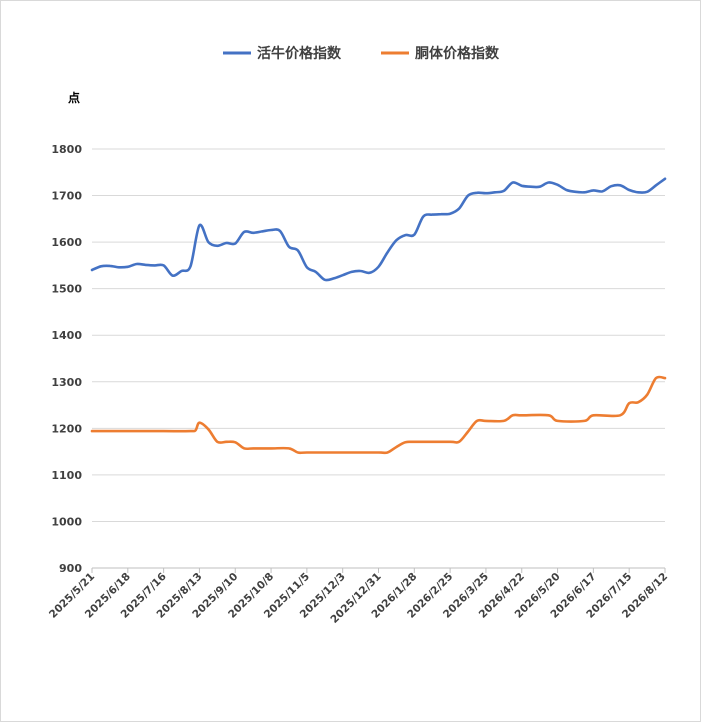 Image resolution: width=701 pixels, height=723 pixels. I want to click on y-tick-label: 1300, so click(66, 382).